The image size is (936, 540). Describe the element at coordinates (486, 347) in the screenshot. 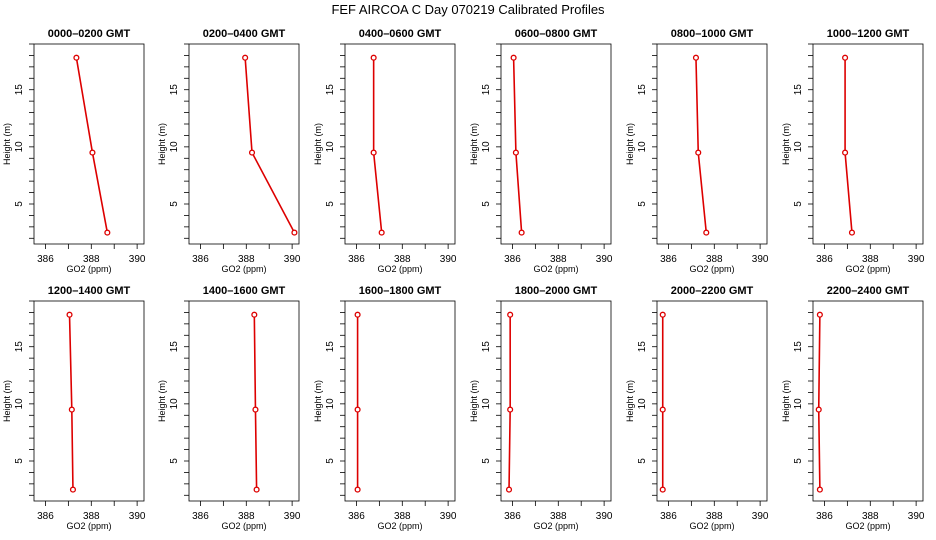

I see `panel-10-ytick-label: 15` at that location.